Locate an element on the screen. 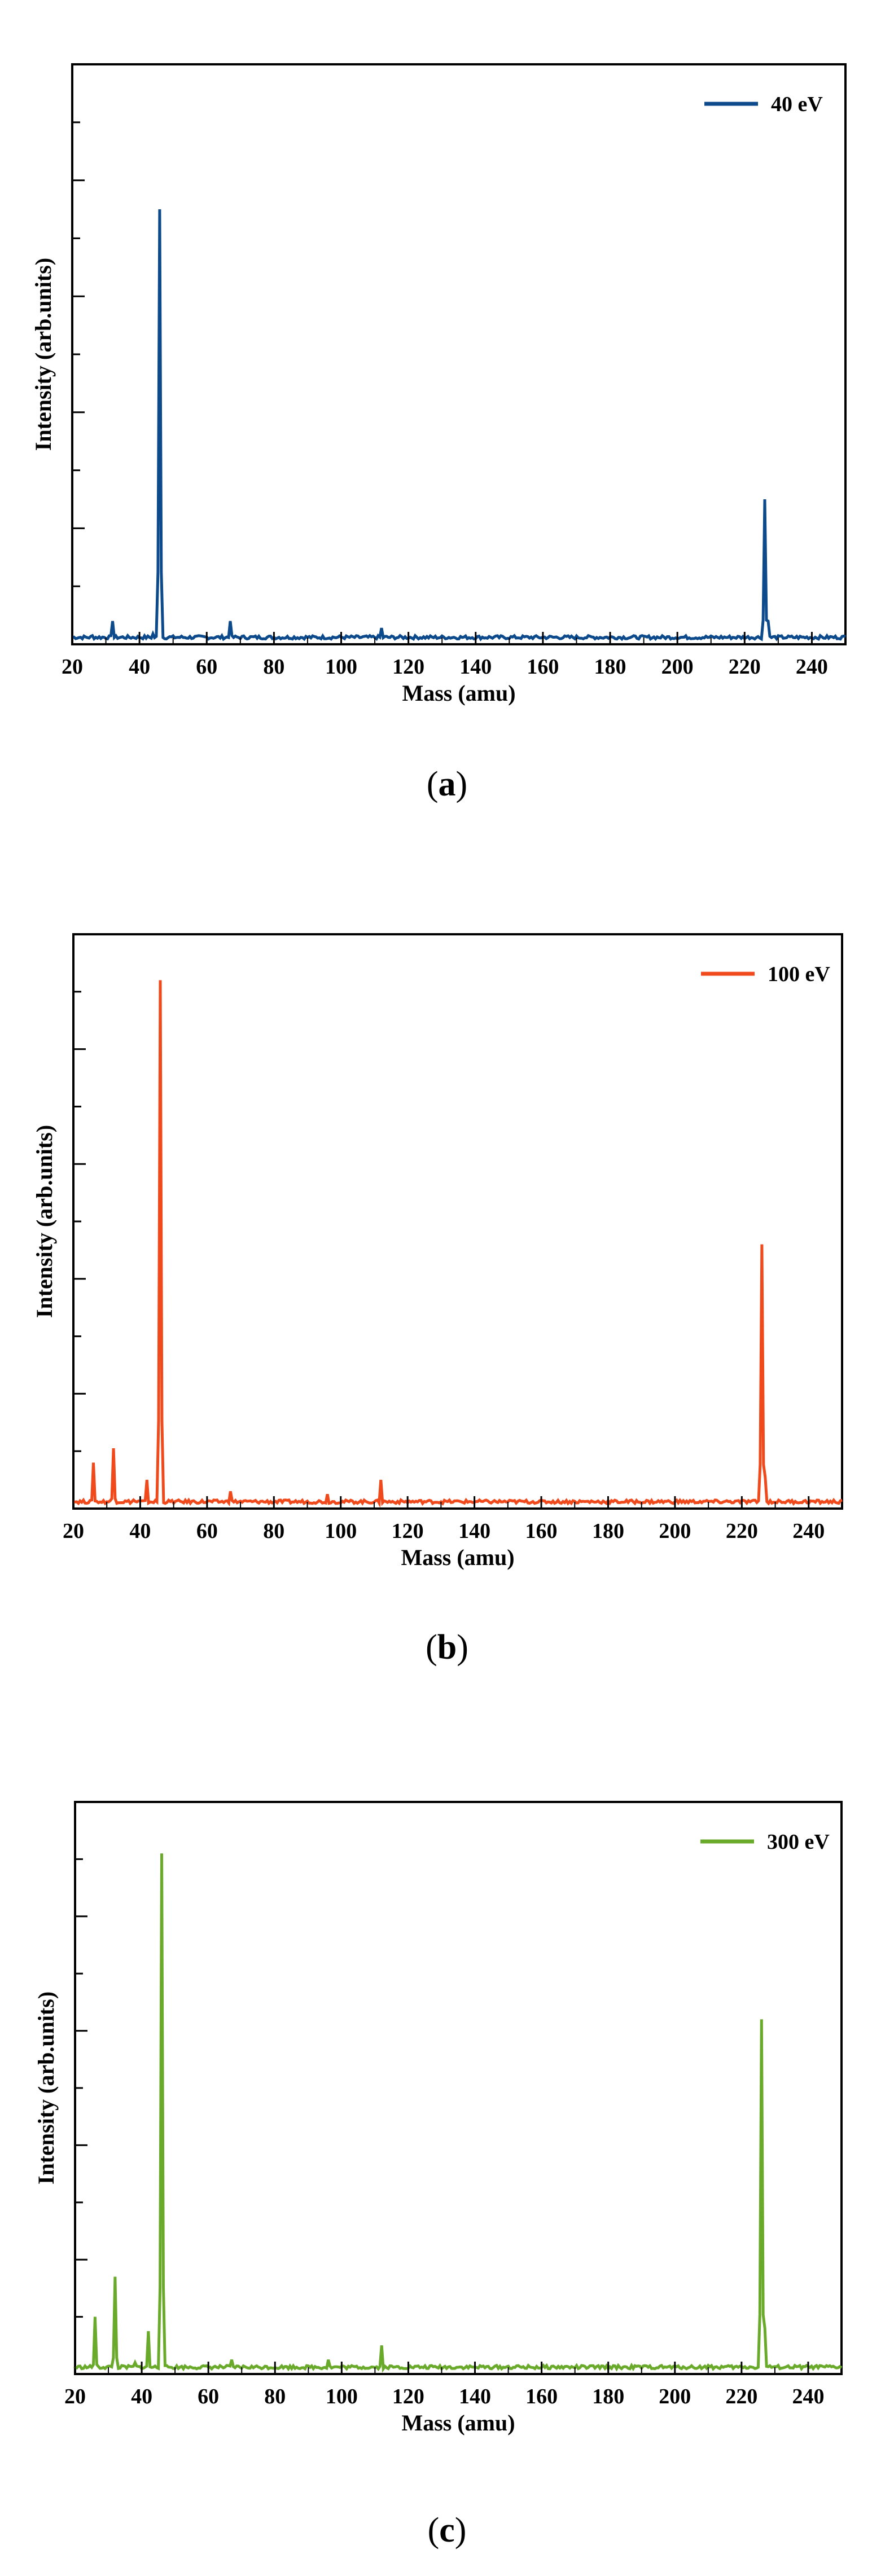  chart-b-xtick-label-220: 220 is located at coordinates (742, 1531).